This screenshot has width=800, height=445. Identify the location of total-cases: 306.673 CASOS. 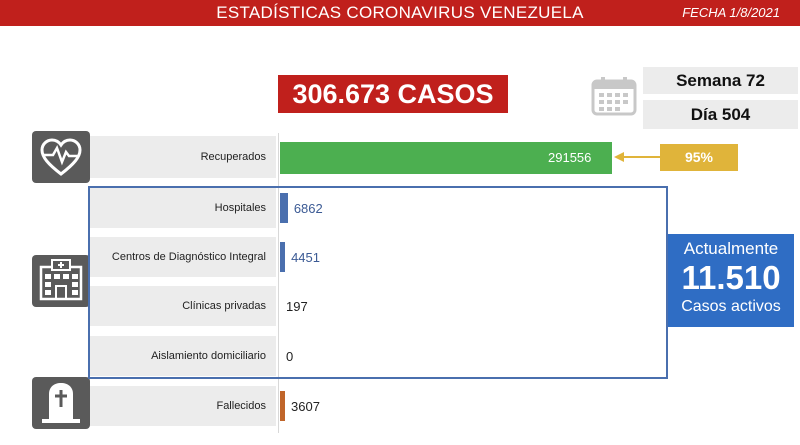
(393, 94).